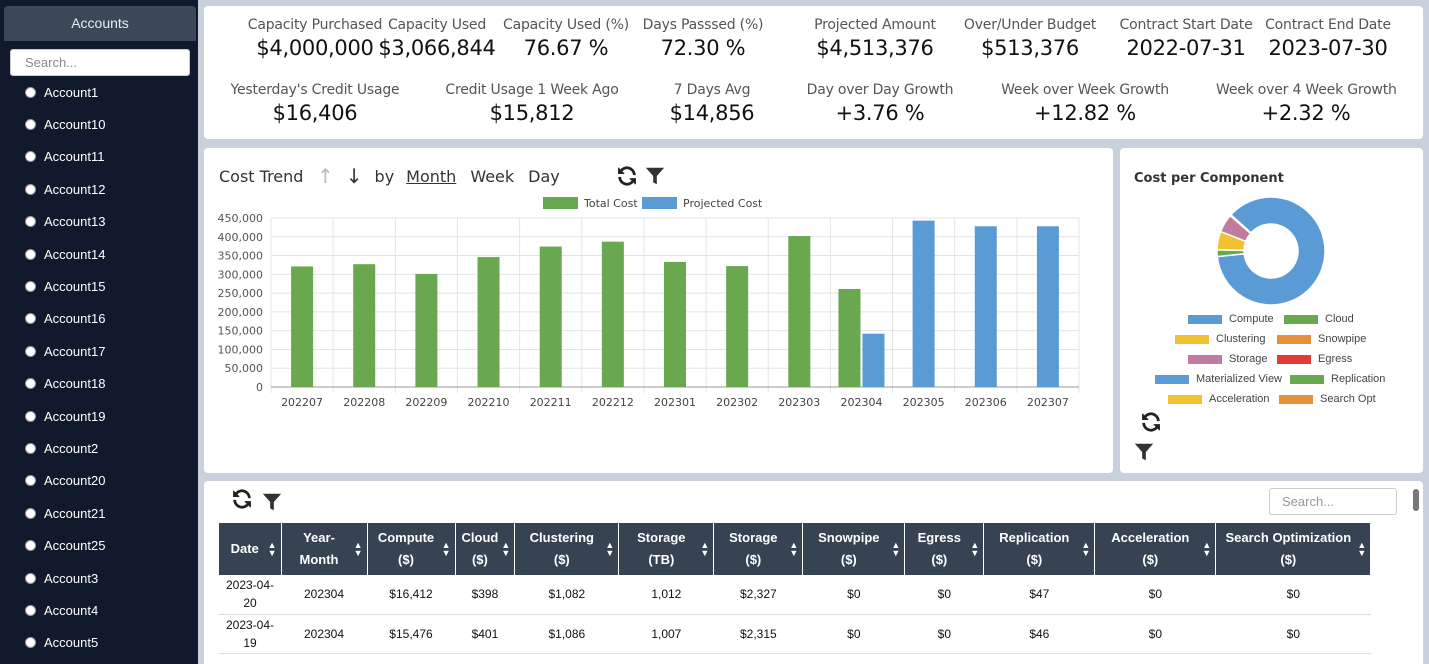  Describe the element at coordinates (795, 658) in the screenshot. I see `table-row: 2023-04-` at that location.